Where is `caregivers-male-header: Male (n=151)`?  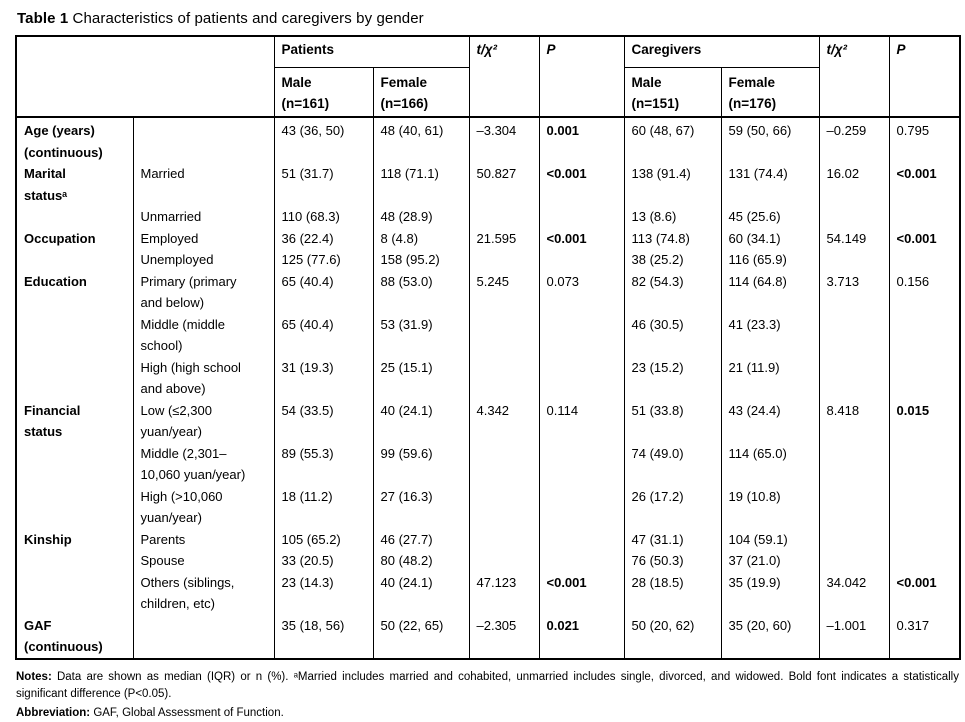 caregivers-male-header: Male (n=151) is located at coordinates (672, 93).